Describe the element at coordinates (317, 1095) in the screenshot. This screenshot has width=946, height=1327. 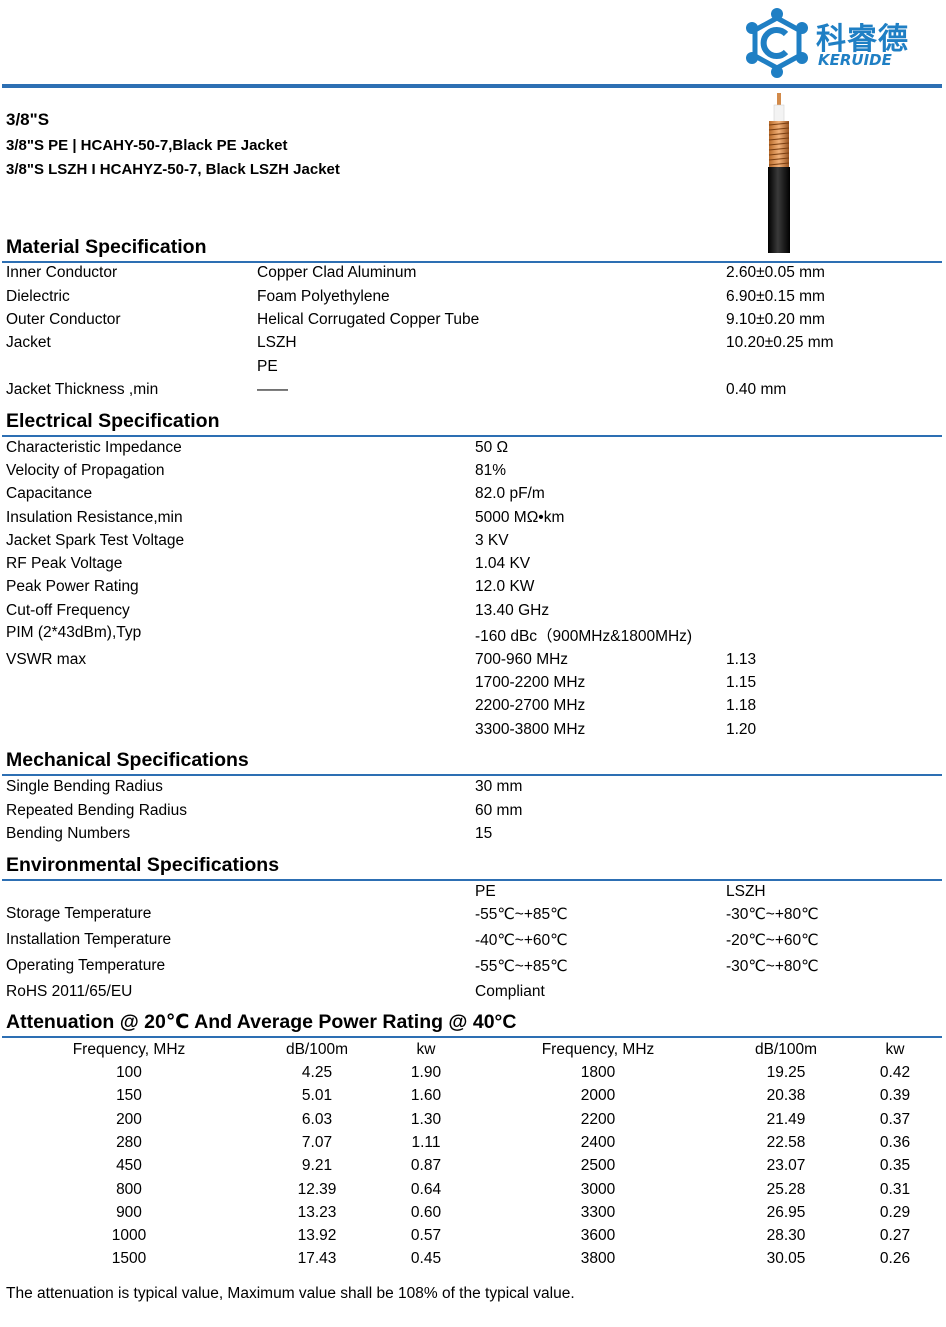
I see `table-cell: 5.01` at that location.